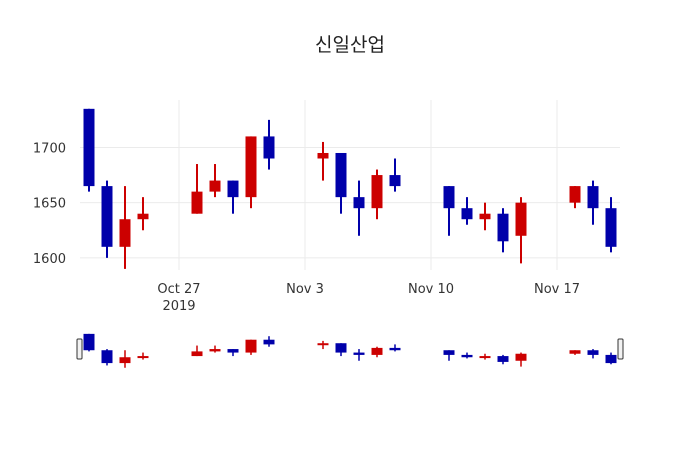 This screenshot has width=700, height=450. I want to click on x-tick-label: Oct 27, so click(178, 289).